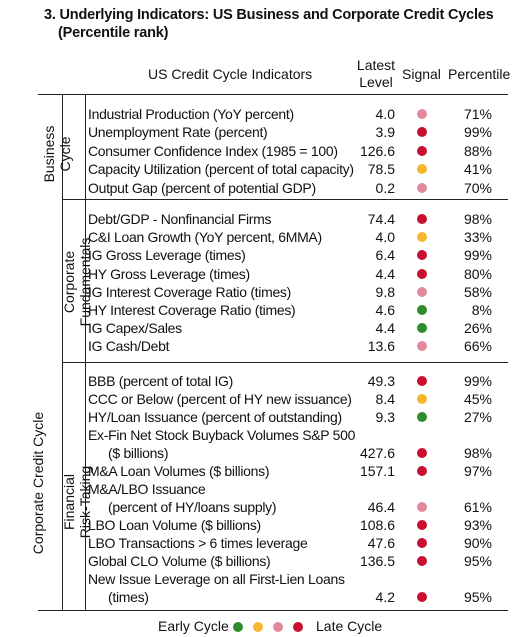  What do you see at coordinates (85, 352) in the screenshot?
I see `subgroup-divider` at bounding box center [85, 352].